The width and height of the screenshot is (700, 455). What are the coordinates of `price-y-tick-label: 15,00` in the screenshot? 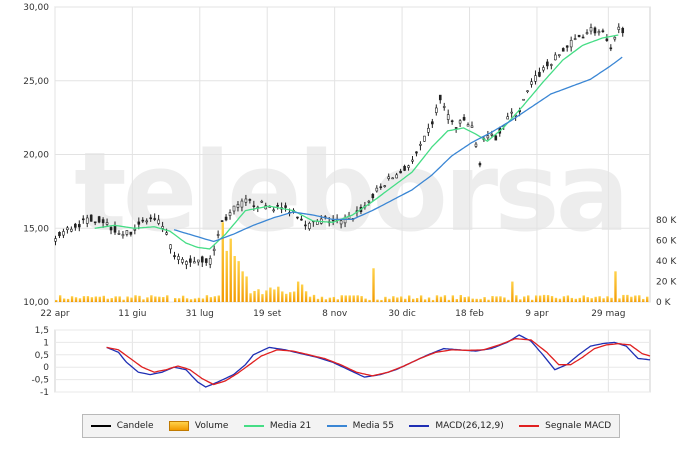 It's located at (36, 229).